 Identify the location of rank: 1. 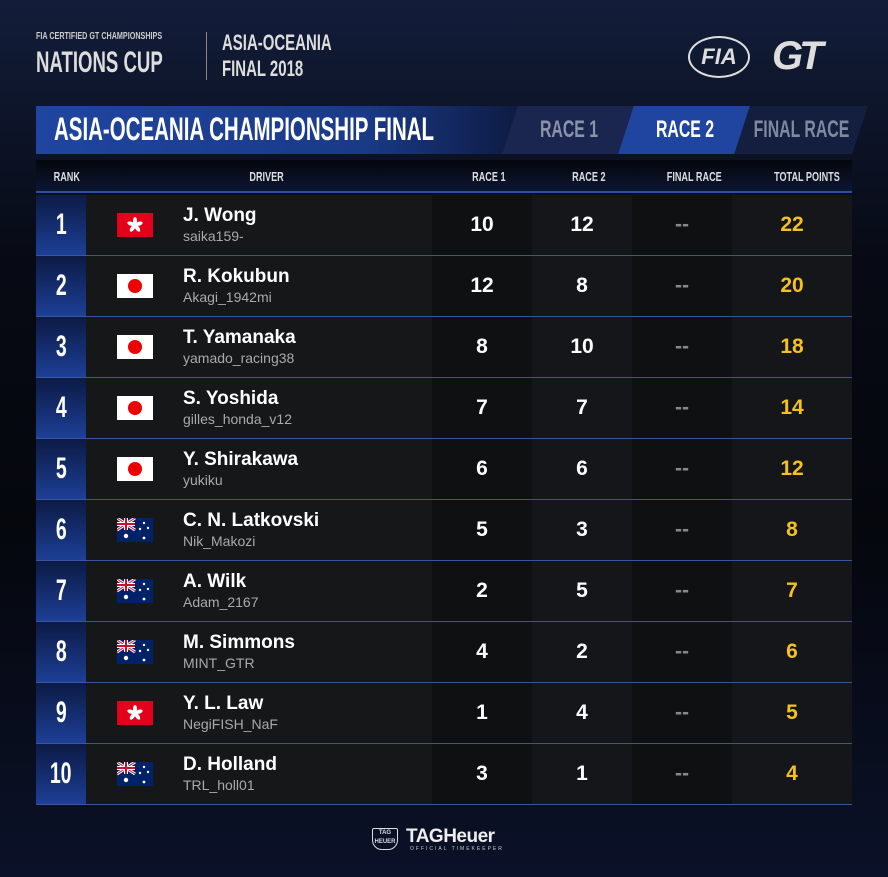
(61, 224).